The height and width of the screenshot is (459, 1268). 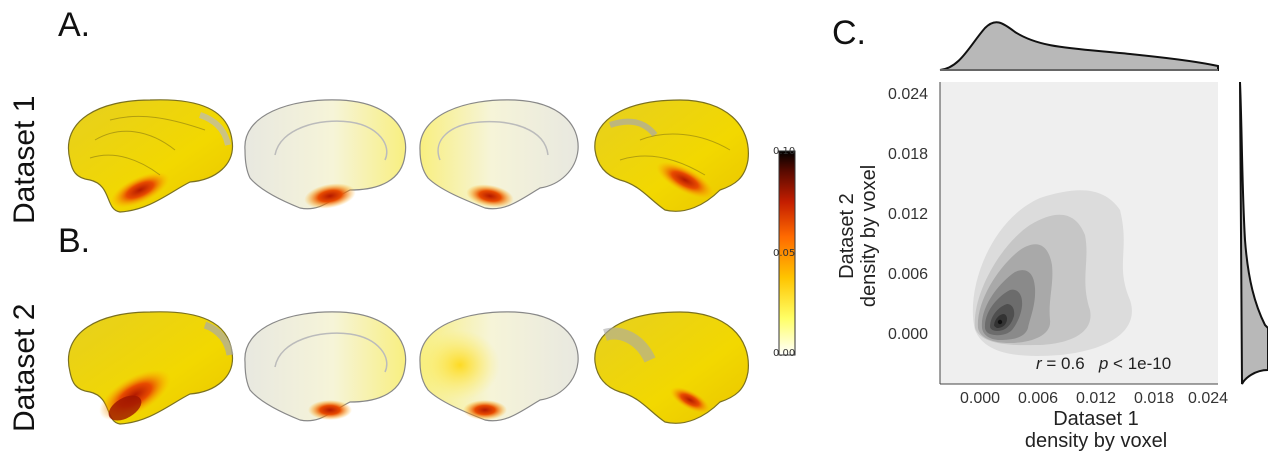 What do you see at coordinates (671, 155) in the screenshot?
I see `brain-row1-right-lateral` at bounding box center [671, 155].